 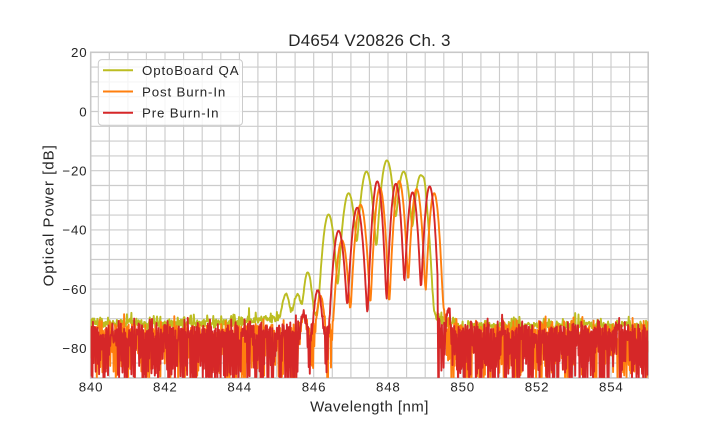 I want to click on svg-text: Wavelength [nm], so click(x=369, y=406).